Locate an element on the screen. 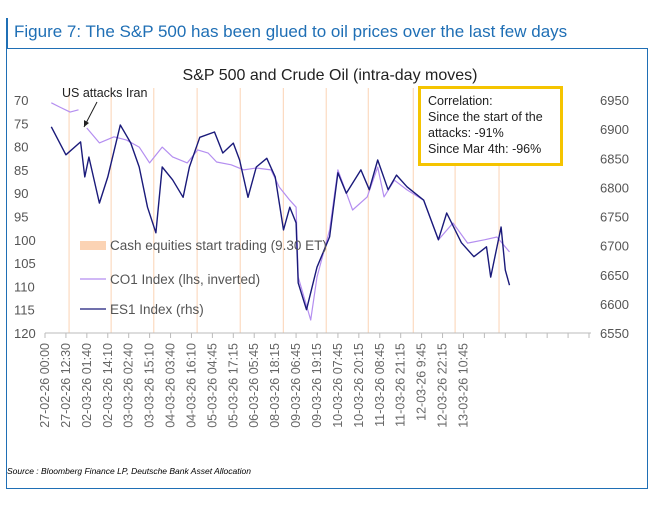 Image resolution: width=672 pixels, height=523 pixels. y-left-tick-label: 105 is located at coordinates (25, 263).